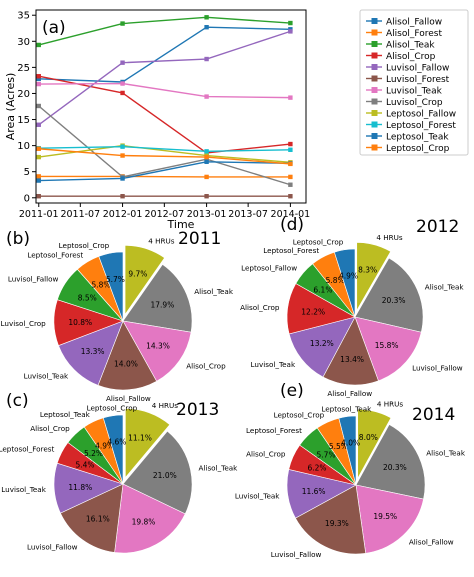 The image size is (474, 577). Describe the element at coordinates (219, 468) in the screenshot. I see `slice-category-label: Alisol_Teak` at that location.